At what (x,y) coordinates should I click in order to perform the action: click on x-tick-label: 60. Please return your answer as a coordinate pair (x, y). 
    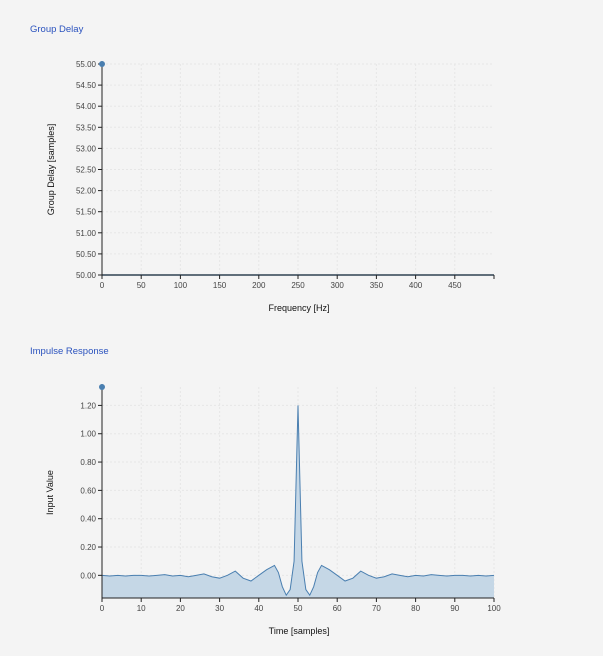
    Looking at the image, I should click on (337, 608).